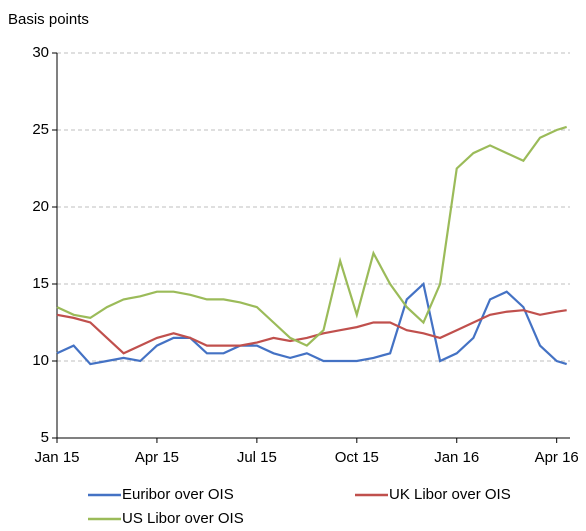 The width and height of the screenshot is (586, 531). Describe the element at coordinates (56, 457) in the screenshot. I see `x-tick-label: Jan 15` at that location.